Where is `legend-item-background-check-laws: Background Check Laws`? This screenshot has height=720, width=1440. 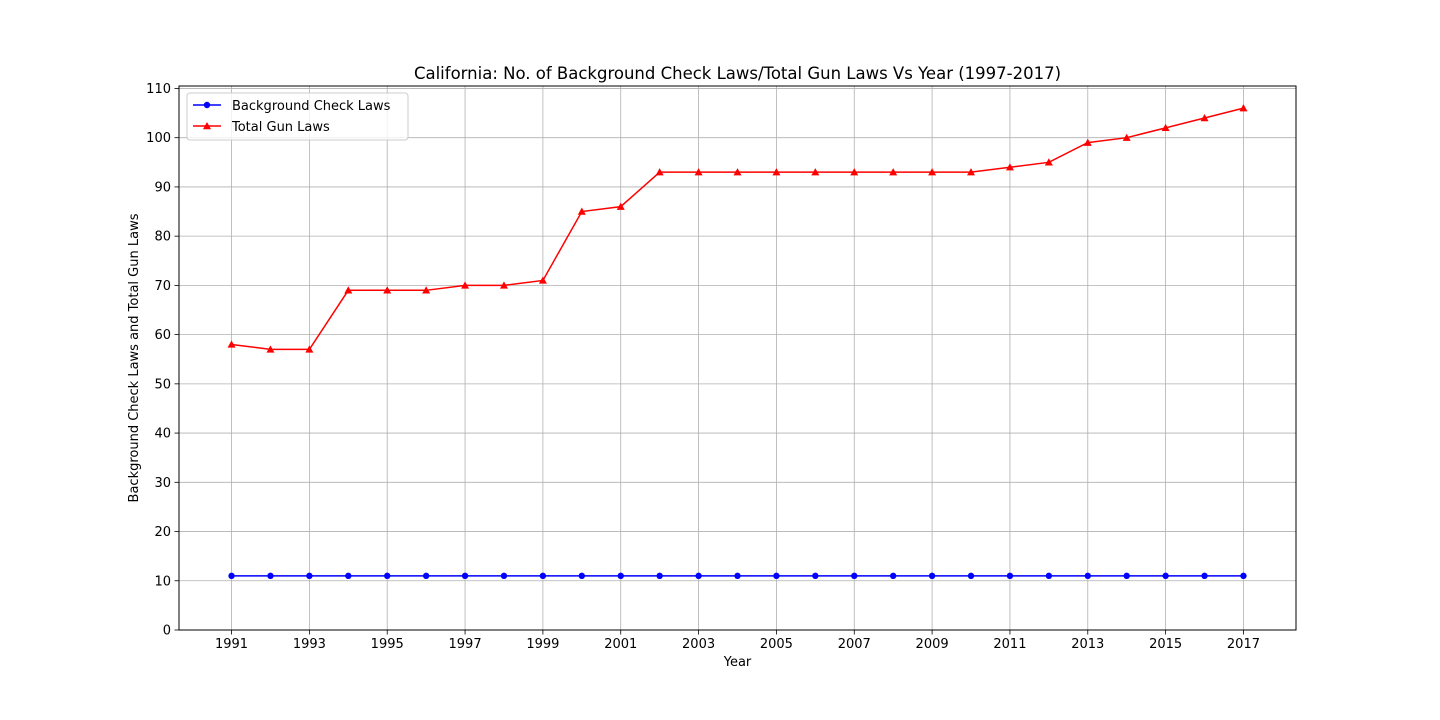
legend-item-background-check-laws: Background Check Laws is located at coordinates (292, 106).